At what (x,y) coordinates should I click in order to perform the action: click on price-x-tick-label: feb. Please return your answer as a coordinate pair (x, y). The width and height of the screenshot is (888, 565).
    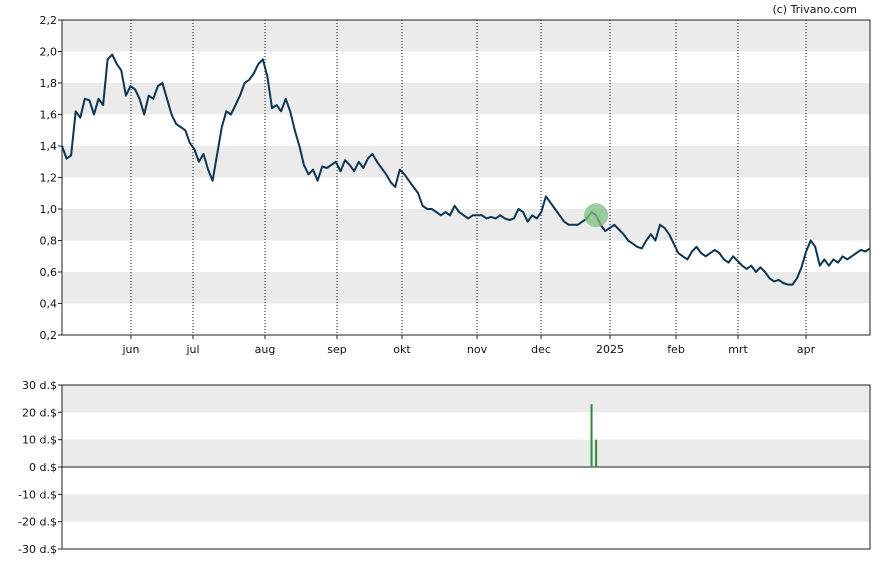
    Looking at the image, I should click on (676, 349).